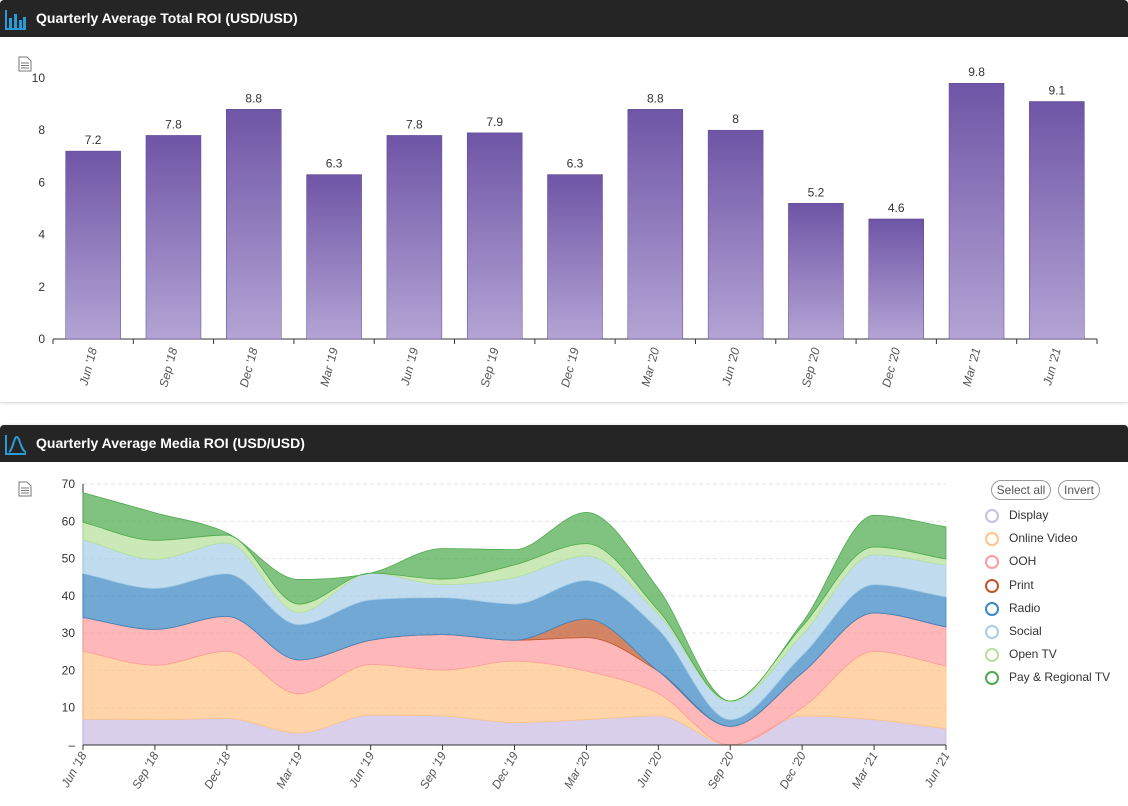  What do you see at coordinates (167, 18) in the screenshot?
I see `total-roi-panel-title: Quarterly Average Total ROI (USD/USD)` at bounding box center [167, 18].